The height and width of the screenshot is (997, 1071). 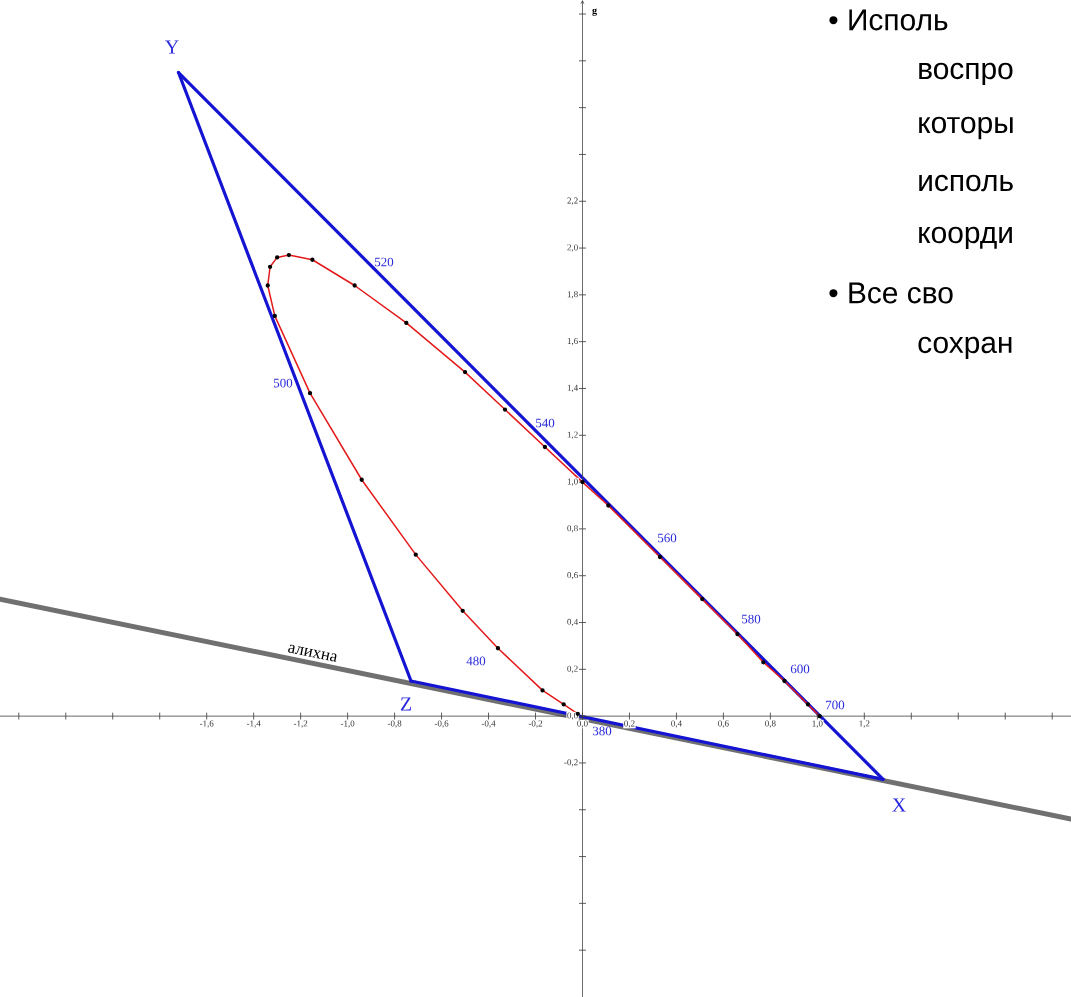 What do you see at coordinates (394, 724) in the screenshot?
I see `x-tick-label: -0,8` at bounding box center [394, 724].